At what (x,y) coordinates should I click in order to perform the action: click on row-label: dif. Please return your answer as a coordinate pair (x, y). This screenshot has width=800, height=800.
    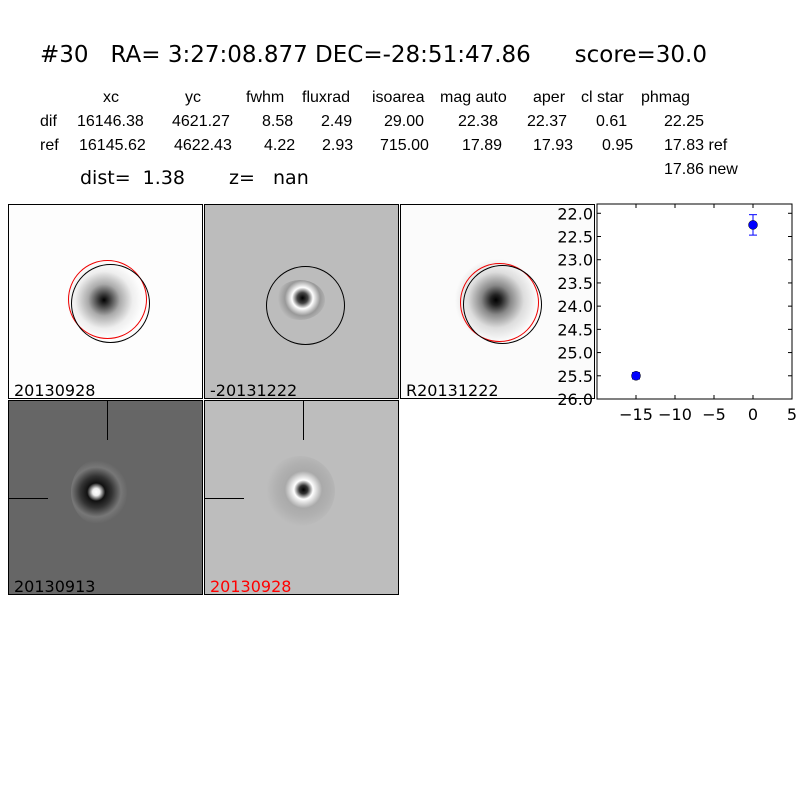
    Looking at the image, I should click on (48, 121).